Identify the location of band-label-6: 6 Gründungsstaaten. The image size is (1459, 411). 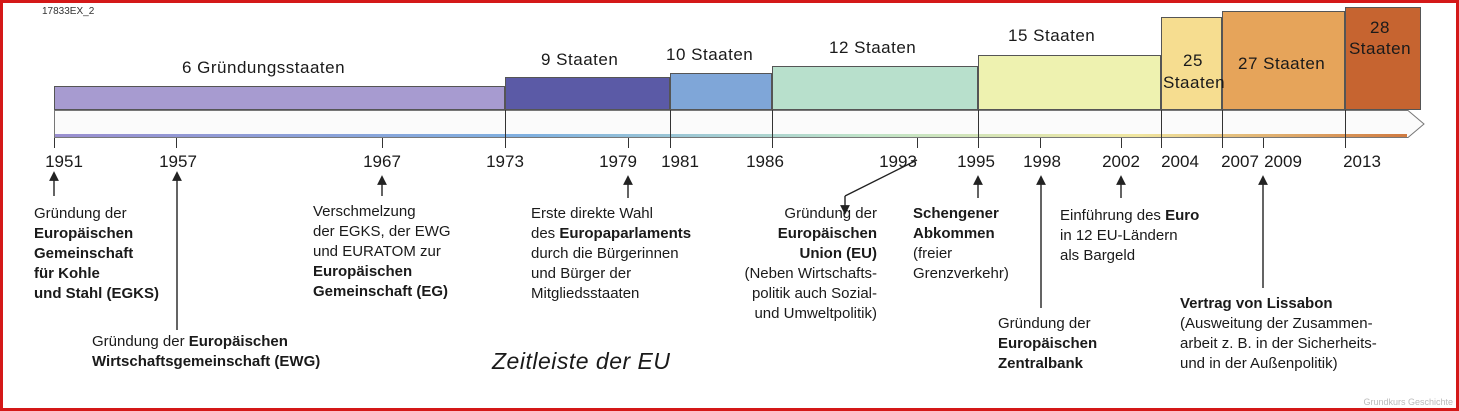
(264, 67).